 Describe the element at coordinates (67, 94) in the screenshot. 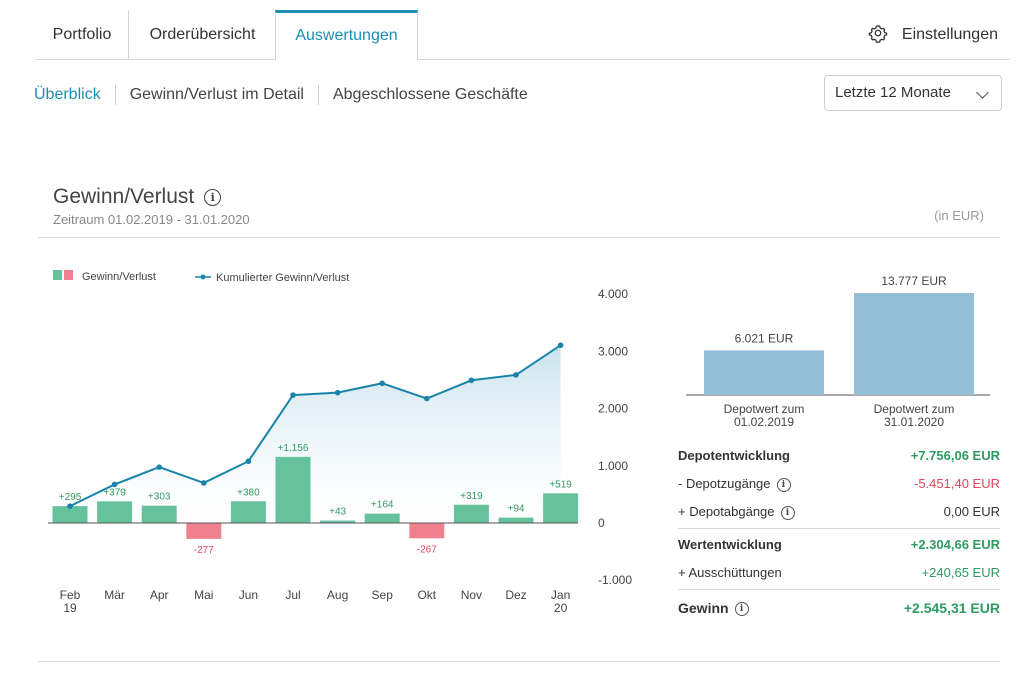

I see `subnav-ueberblick: Überblick` at that location.